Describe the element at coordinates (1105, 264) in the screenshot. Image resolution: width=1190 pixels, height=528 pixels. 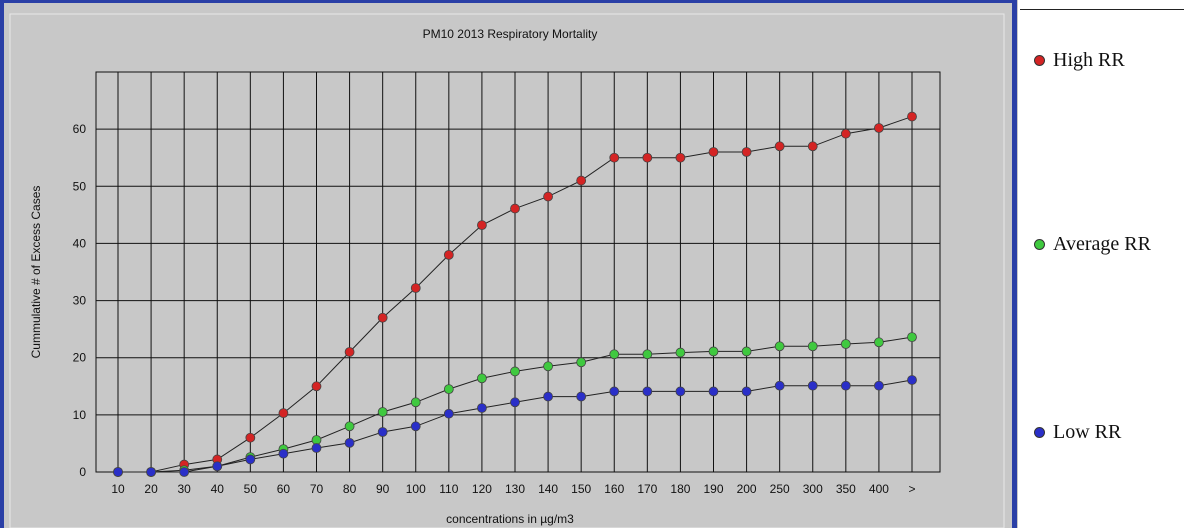
I see `legend: High RR Average RR Low RR` at that location.